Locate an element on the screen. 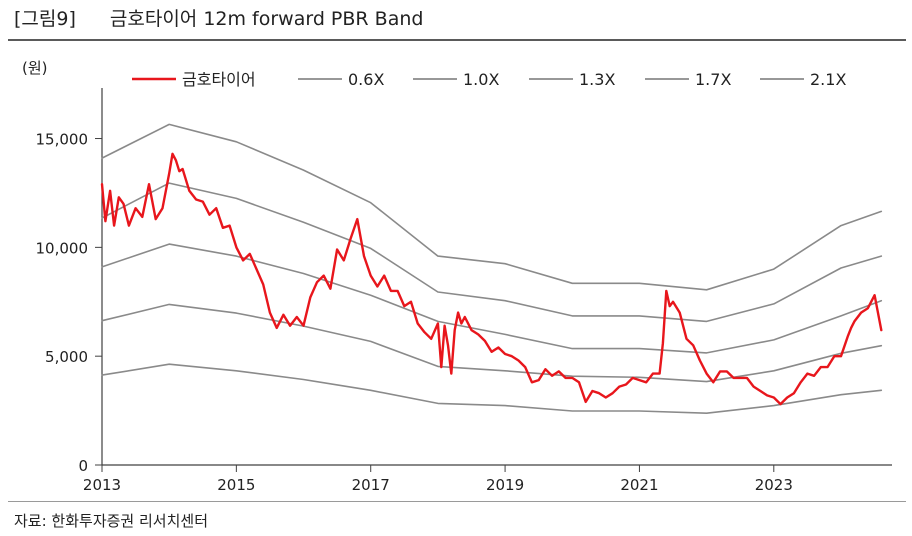 The width and height of the screenshot is (912, 536). x-tick-label: 2017 is located at coordinates (371, 485).